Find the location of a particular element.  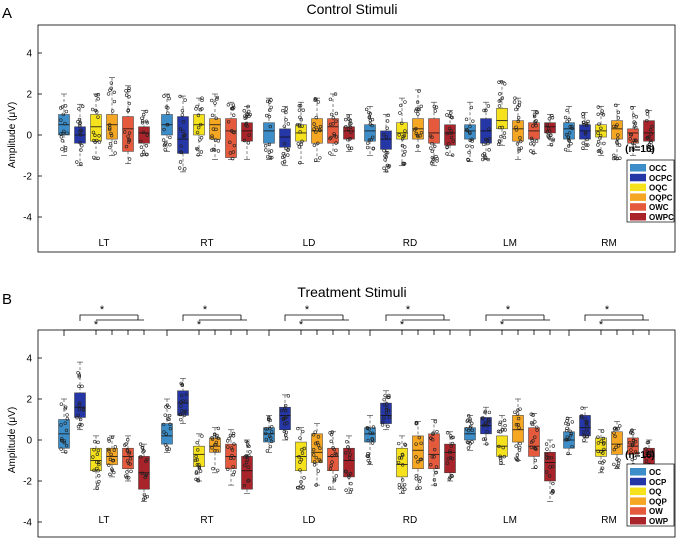

y-tick-label: -4 is located at coordinates (27, 523).